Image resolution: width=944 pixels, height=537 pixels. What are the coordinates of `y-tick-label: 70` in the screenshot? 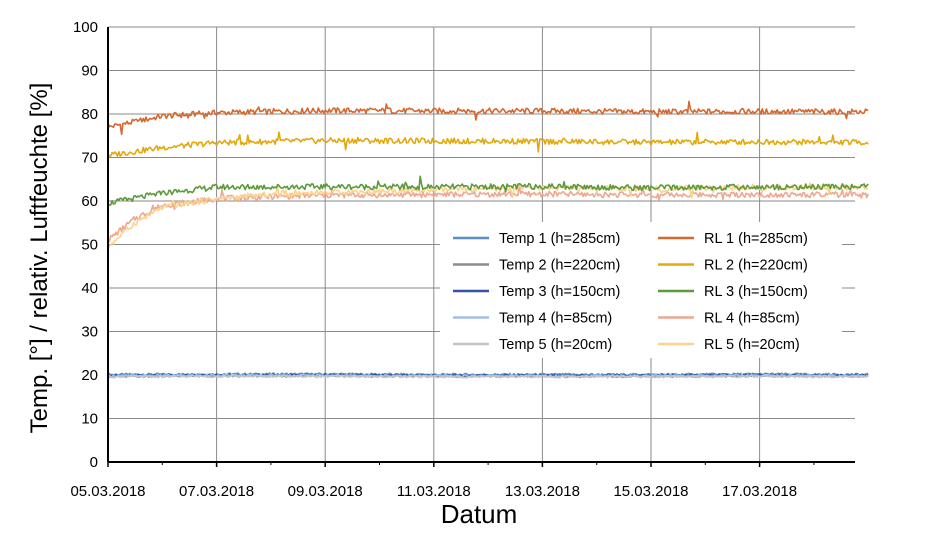 It's located at (89, 158).